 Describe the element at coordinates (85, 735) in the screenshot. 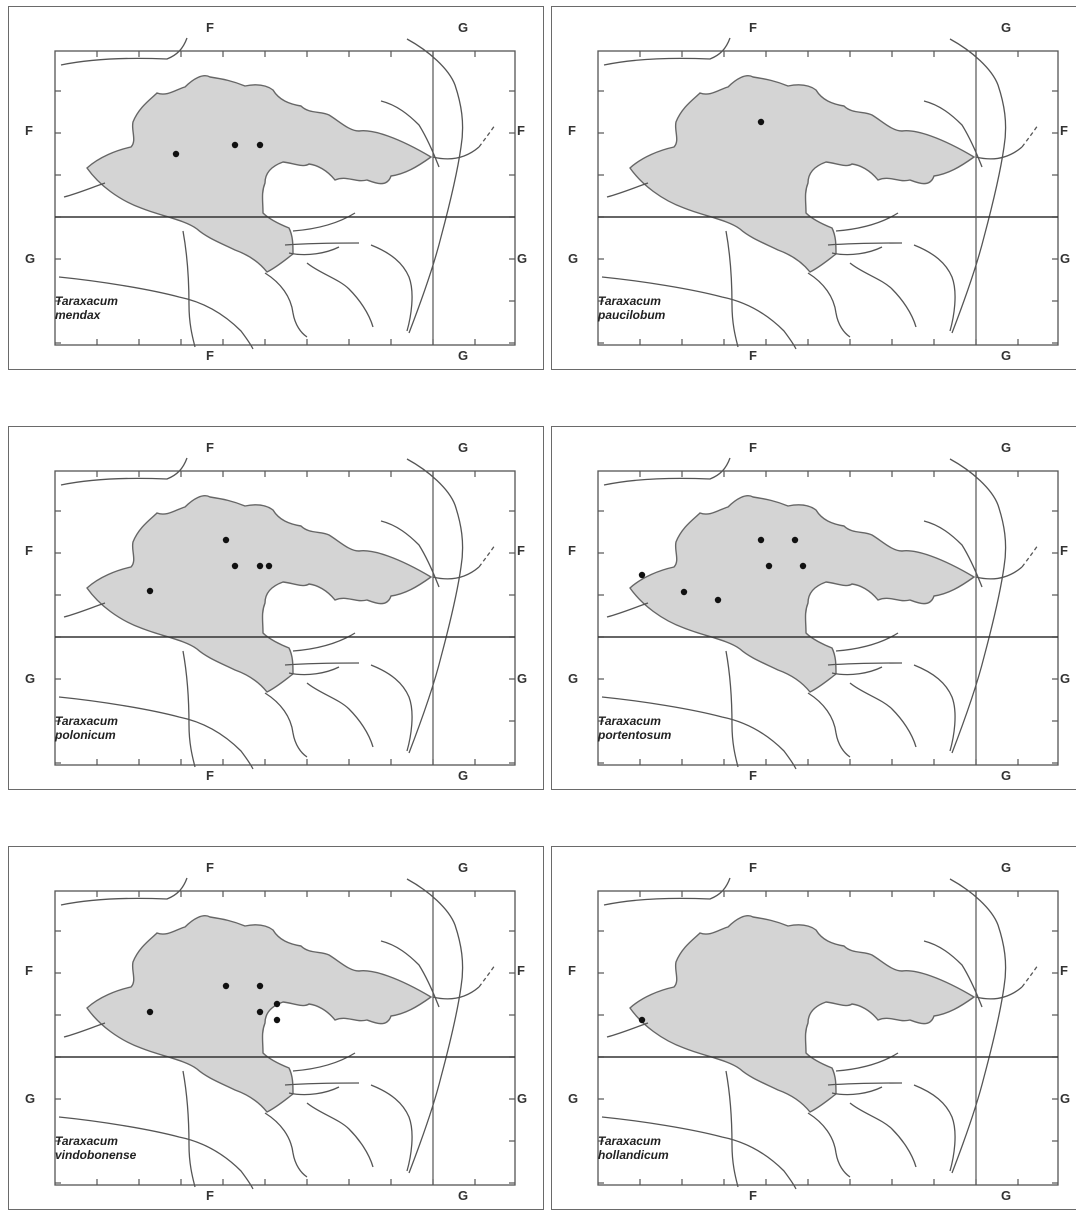

I see `species-epithet: polonicum` at that location.